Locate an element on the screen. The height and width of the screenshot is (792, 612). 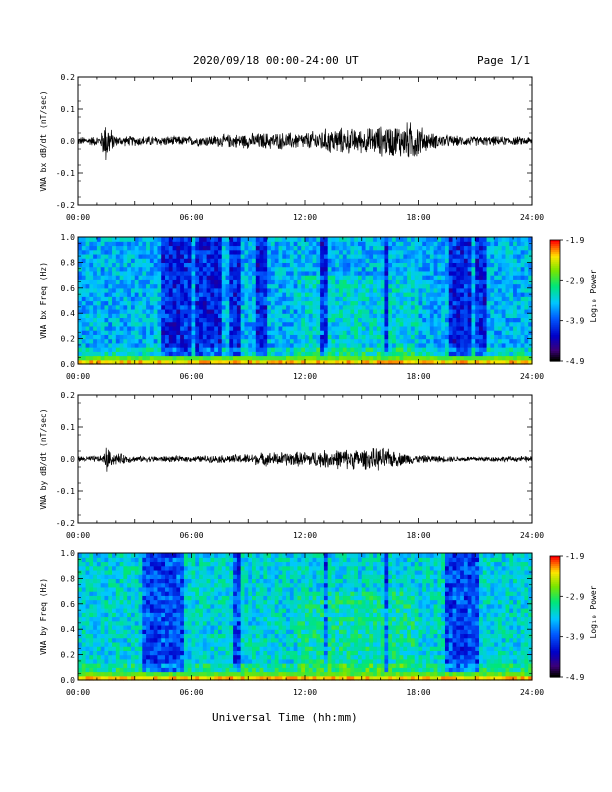
page-title: 2020/09/18 00:00-24:00 UT is located at coordinates (276, 60).